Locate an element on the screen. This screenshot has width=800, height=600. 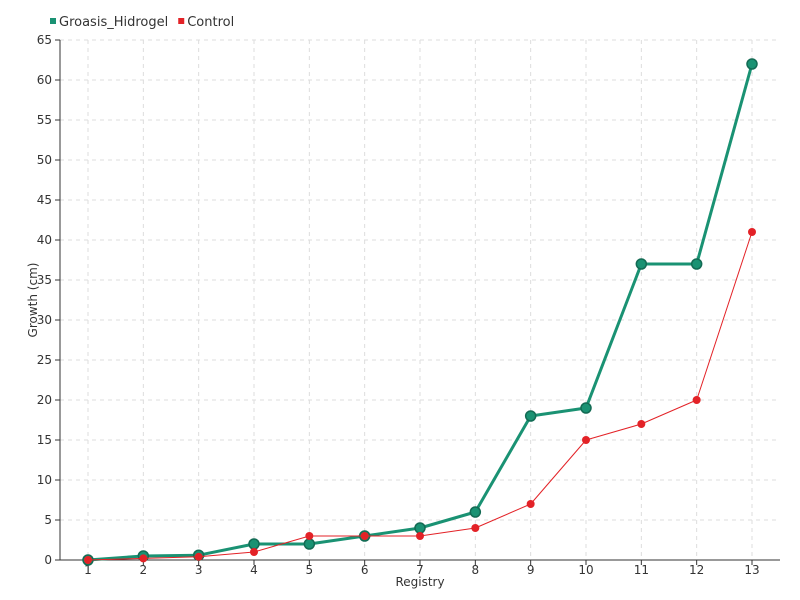
x-tick-label: 11 is located at coordinates (641, 570).